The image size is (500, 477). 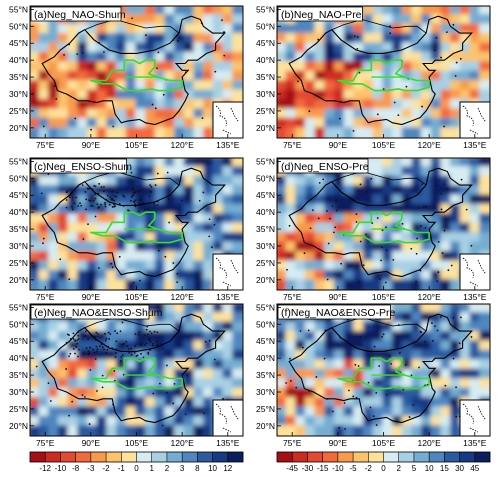 I want to click on panel-label-box, so click(x=90, y=312).